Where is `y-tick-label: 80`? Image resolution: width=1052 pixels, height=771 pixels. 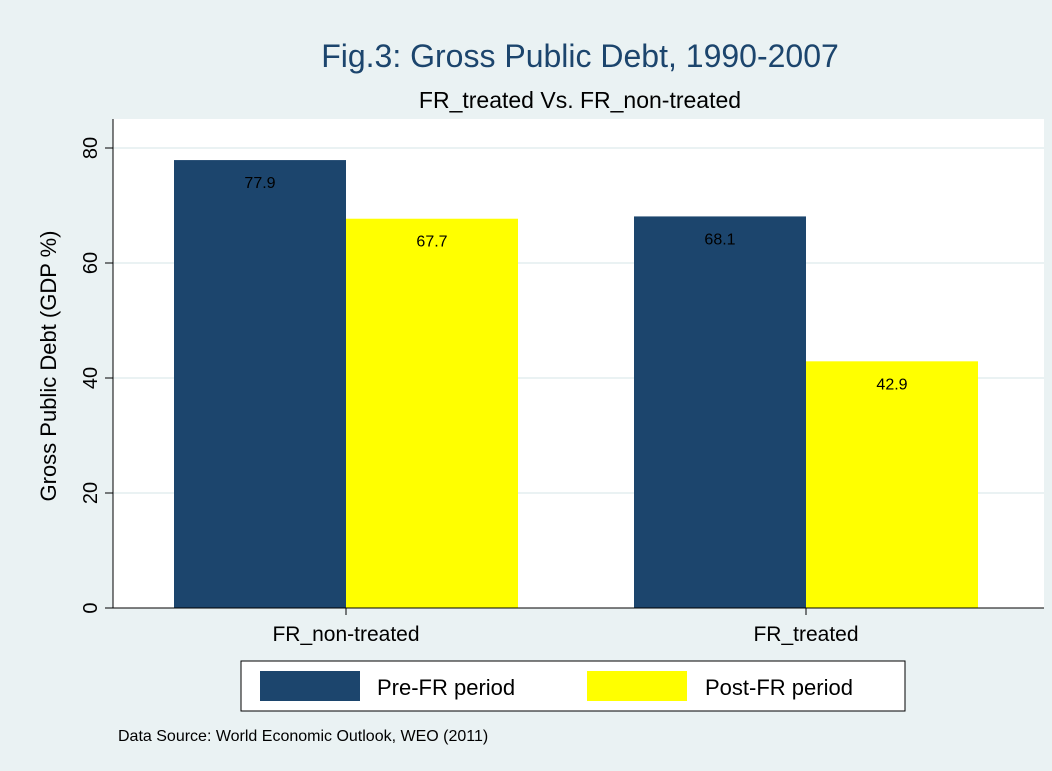 y-tick-label: 80 is located at coordinates (91, 148).